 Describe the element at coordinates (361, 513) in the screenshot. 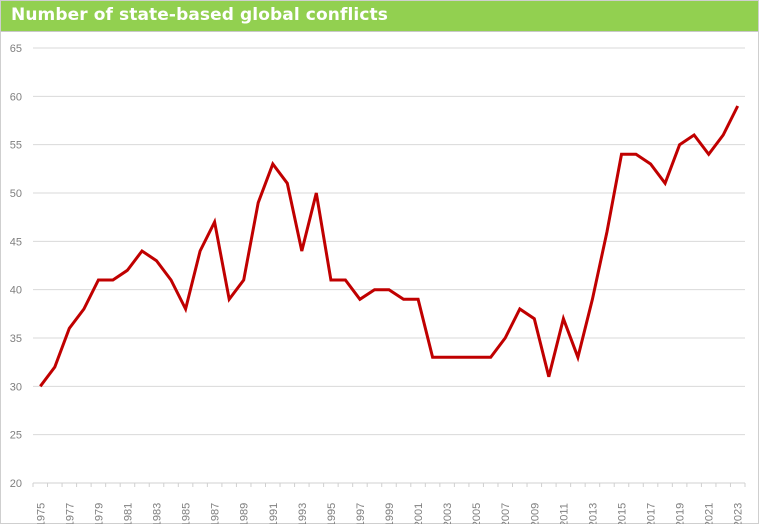

I see `x-tick-label: 1997` at that location.